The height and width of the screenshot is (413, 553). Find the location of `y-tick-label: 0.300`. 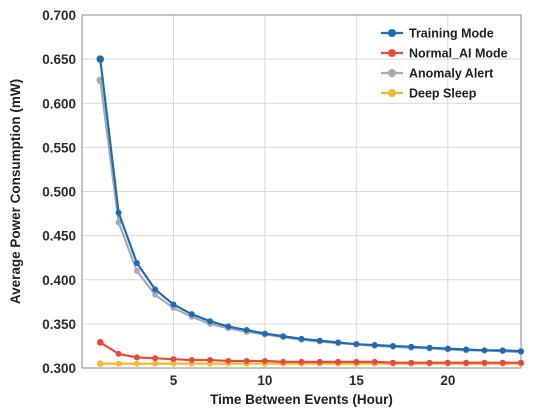

y-tick-label: 0.300 is located at coordinates (59, 368).